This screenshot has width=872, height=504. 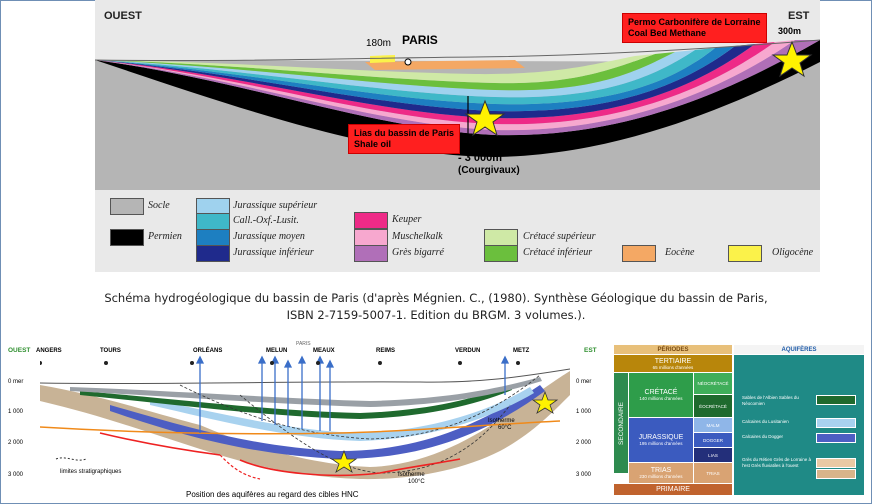 What do you see at coordinates (584, 382) in the screenshot?
I see `depth-tick-right-0: 0 mer` at bounding box center [584, 382].